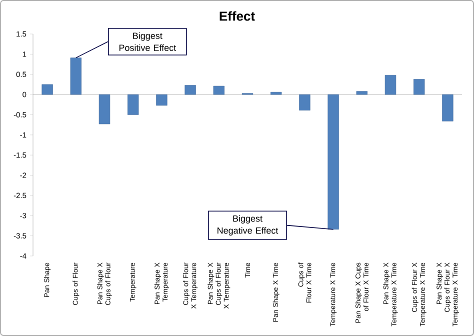 The height and width of the screenshot is (336, 474). Describe the element at coordinates (237, 16) in the screenshot. I see `chart-title: Effect` at that location.